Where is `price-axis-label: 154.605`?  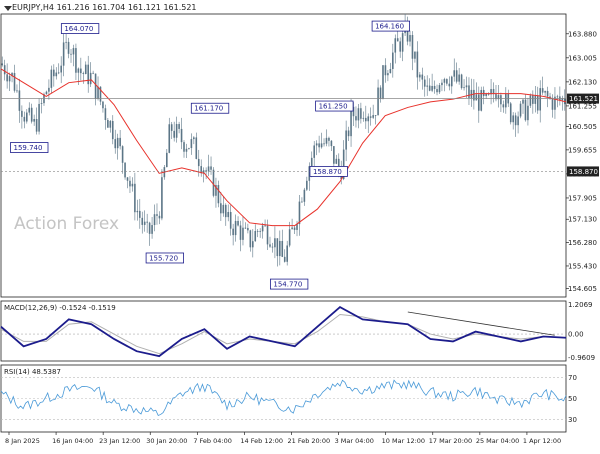
price-axis-label: 154.605 is located at coordinates (582, 289).